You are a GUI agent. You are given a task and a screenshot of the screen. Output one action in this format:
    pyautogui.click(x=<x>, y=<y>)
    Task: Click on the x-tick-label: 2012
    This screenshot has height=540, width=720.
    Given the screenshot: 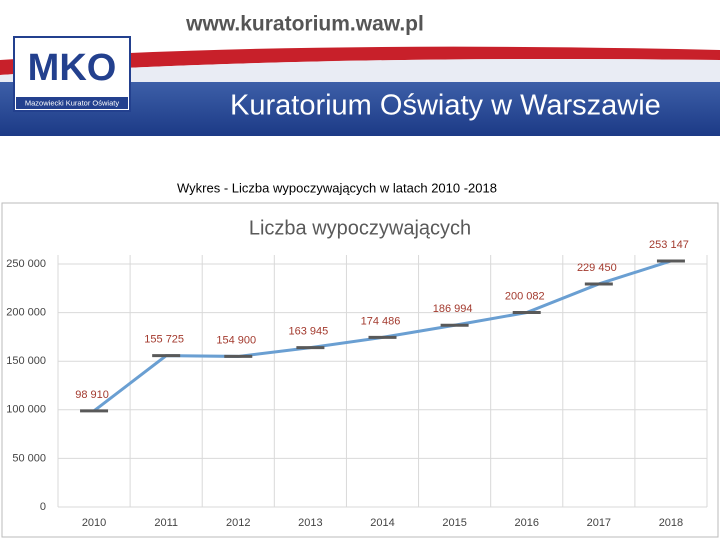 What is the action you would take?
    pyautogui.click(x=238, y=523)
    